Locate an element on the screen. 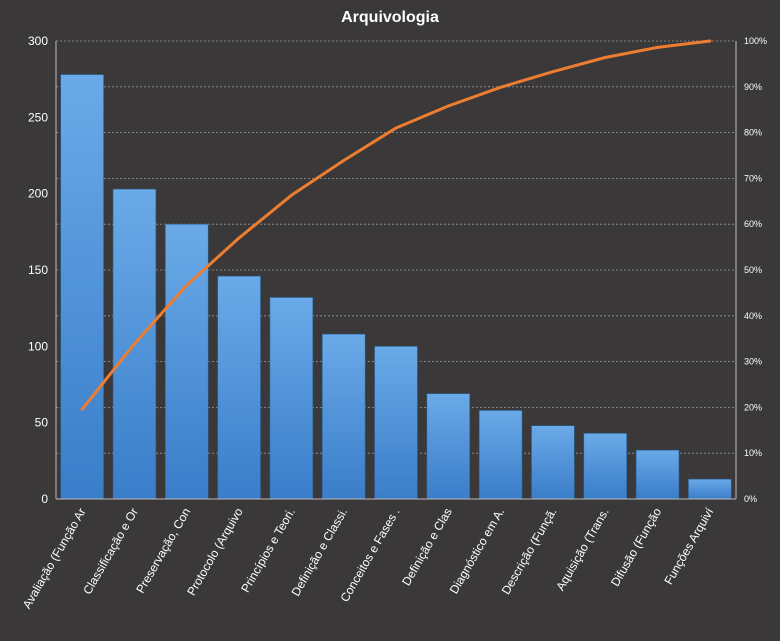 Image resolution: width=780 pixels, height=641 pixels. y2-tick-label: 30% is located at coordinates (753, 362).